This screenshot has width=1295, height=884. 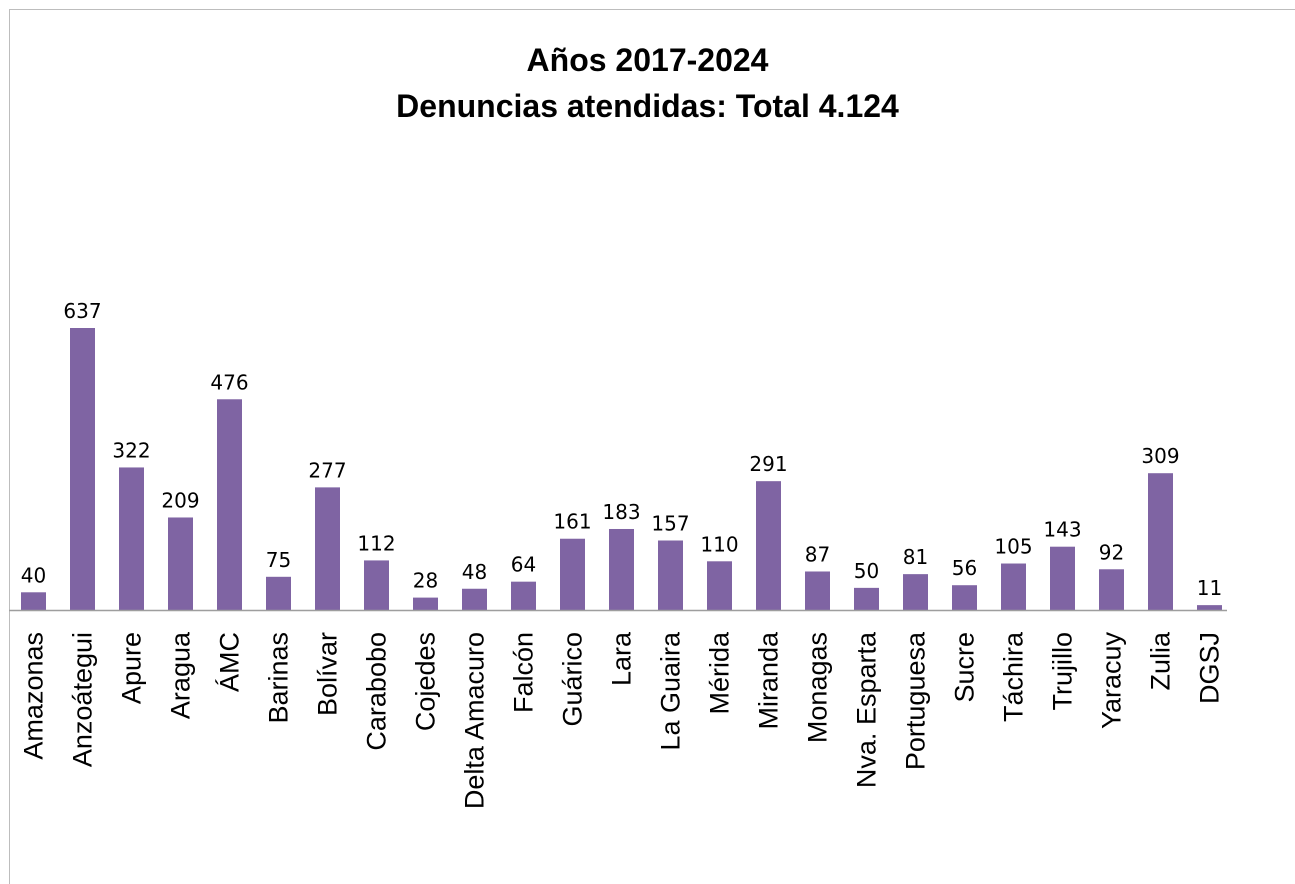 What do you see at coordinates (425, 581) in the screenshot?
I see `value-label-8: 28` at bounding box center [425, 581].